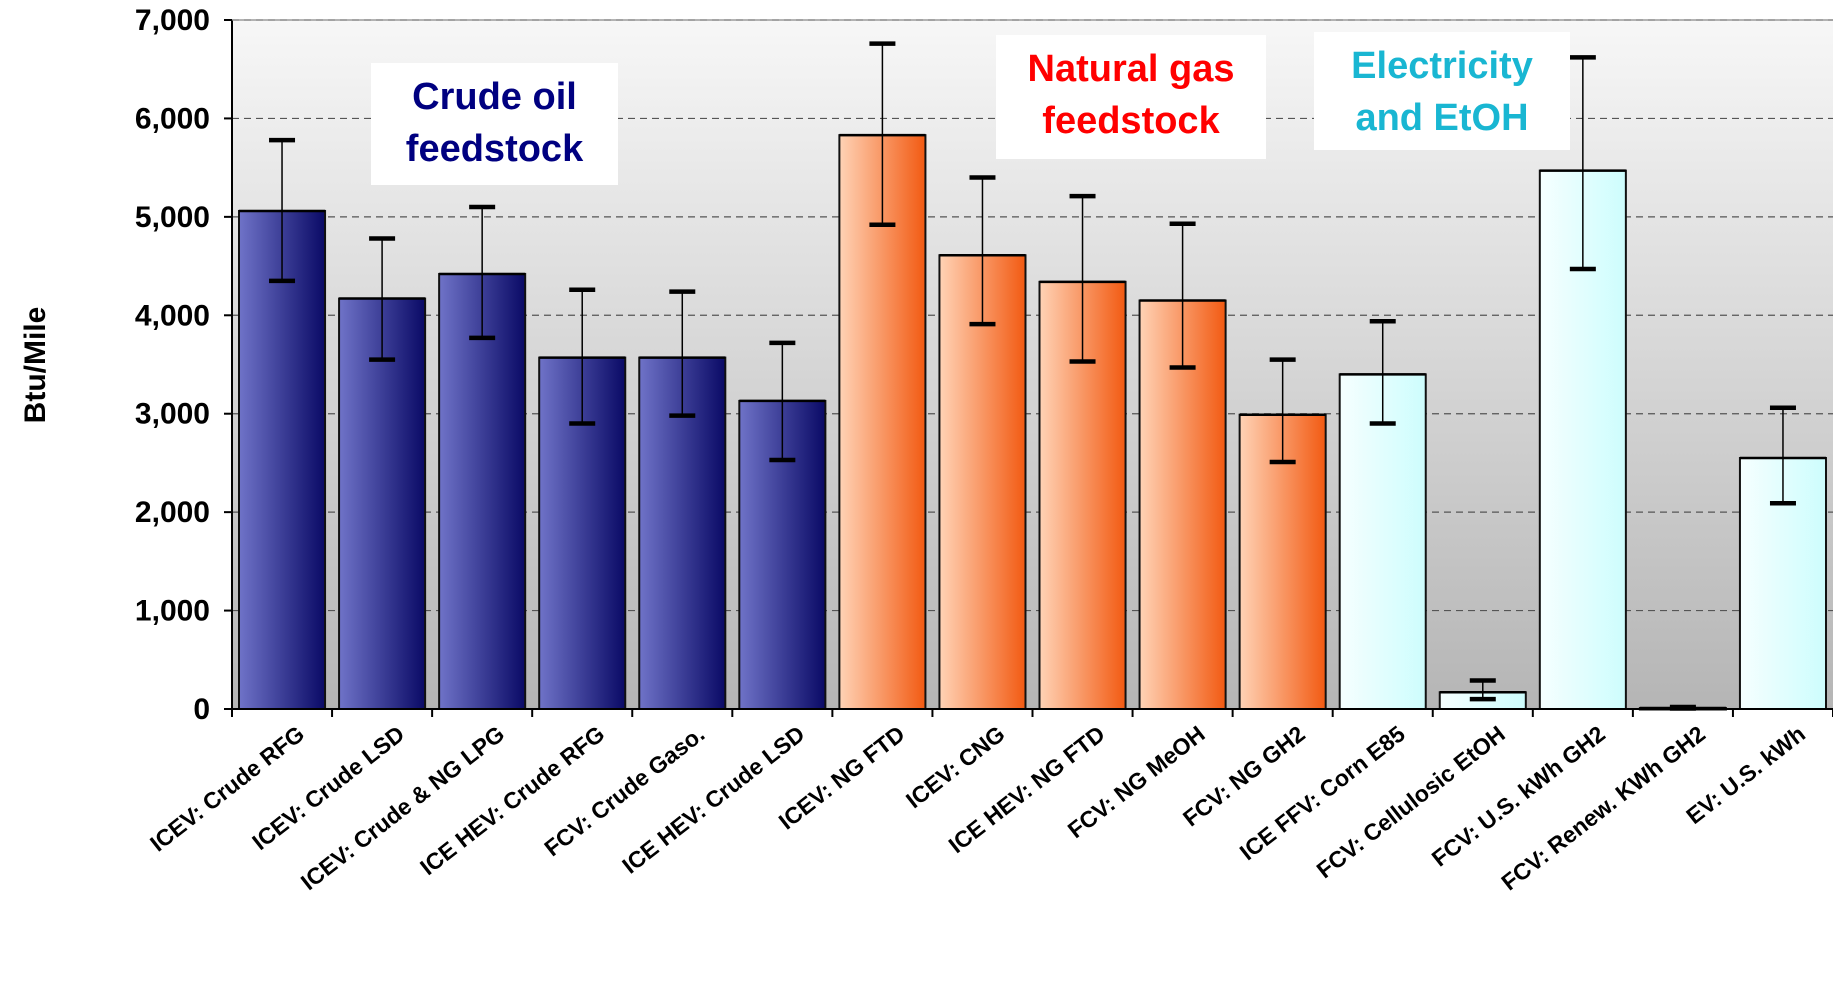 The image size is (1833, 987). I want to click on group-label-line: Crude oil, so click(494, 97).